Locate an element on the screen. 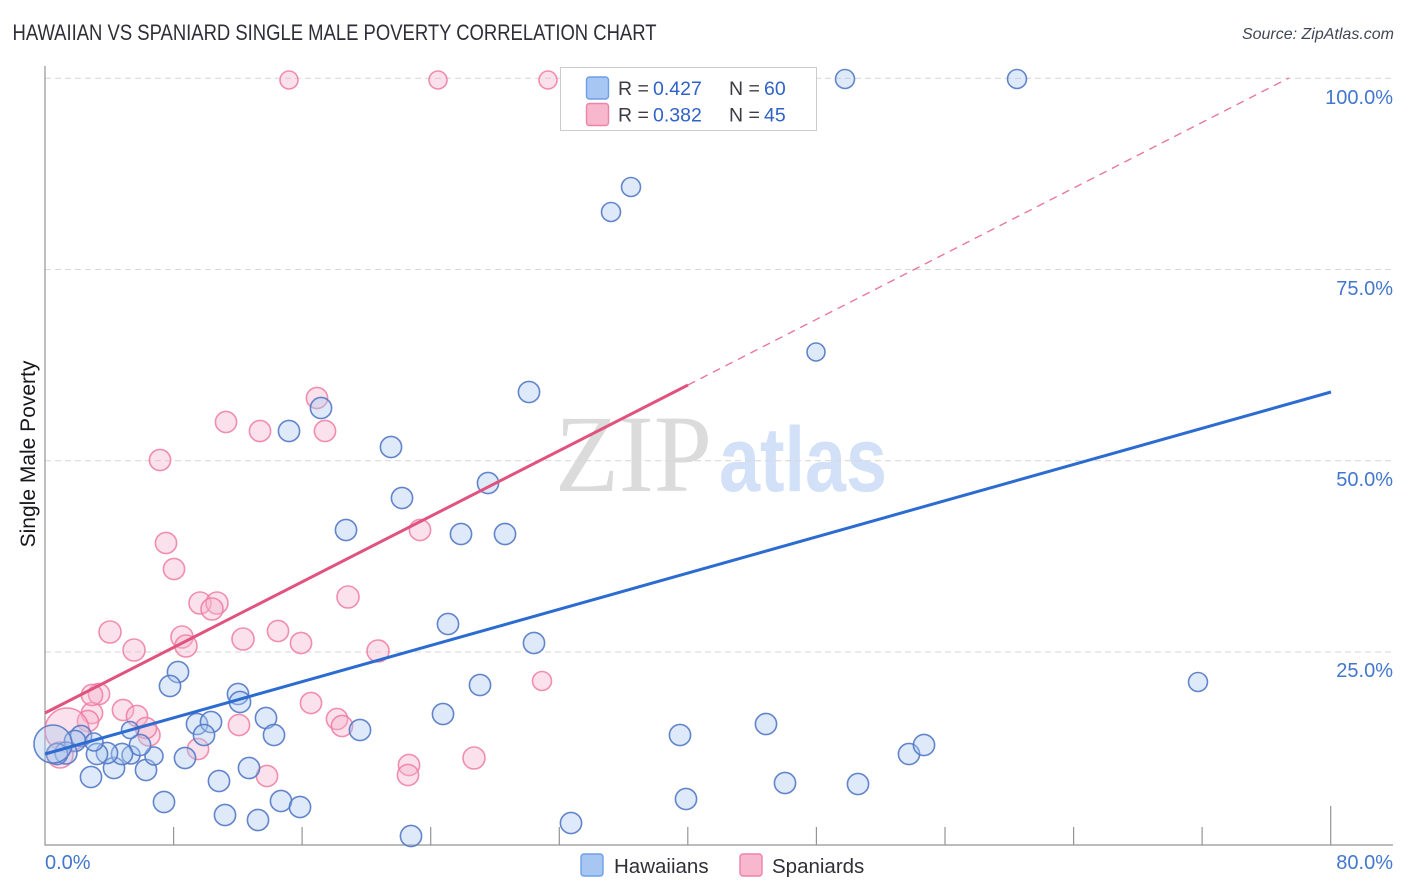 Image resolution: width=1406 pixels, height=892 pixels. svg-text: 50.0% is located at coordinates (1364, 480).